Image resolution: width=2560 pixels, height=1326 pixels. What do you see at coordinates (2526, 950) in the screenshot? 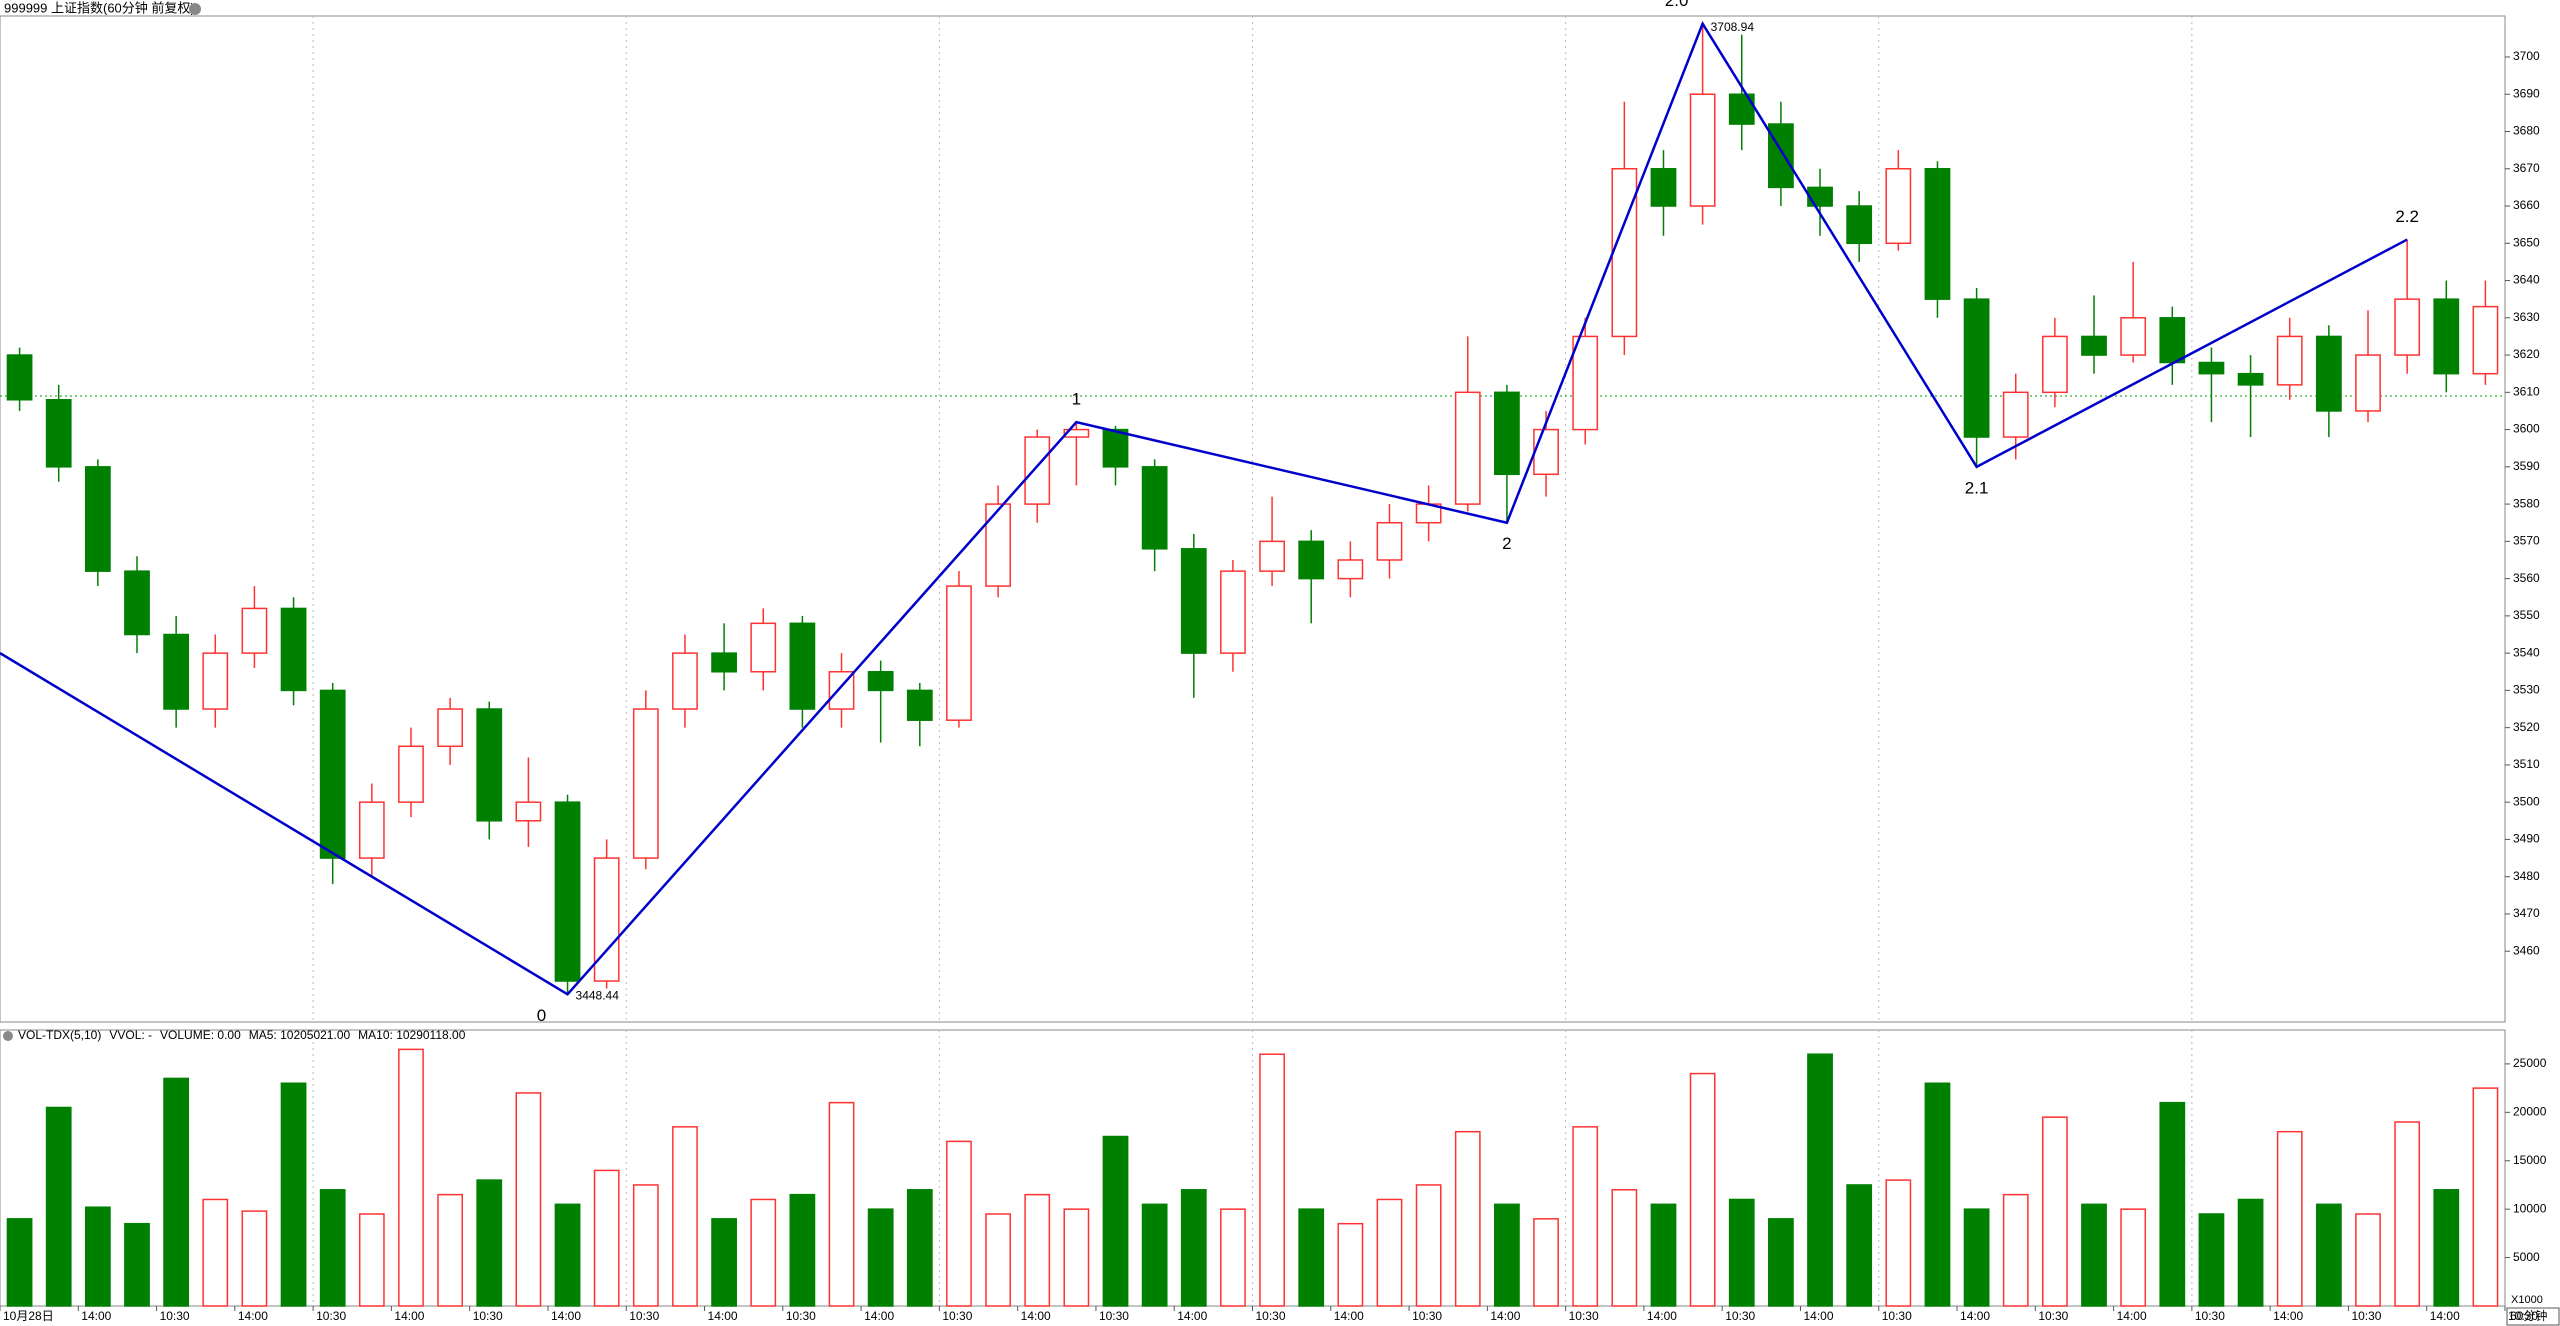
I see `y-tick-label: 3460` at bounding box center [2526, 950].